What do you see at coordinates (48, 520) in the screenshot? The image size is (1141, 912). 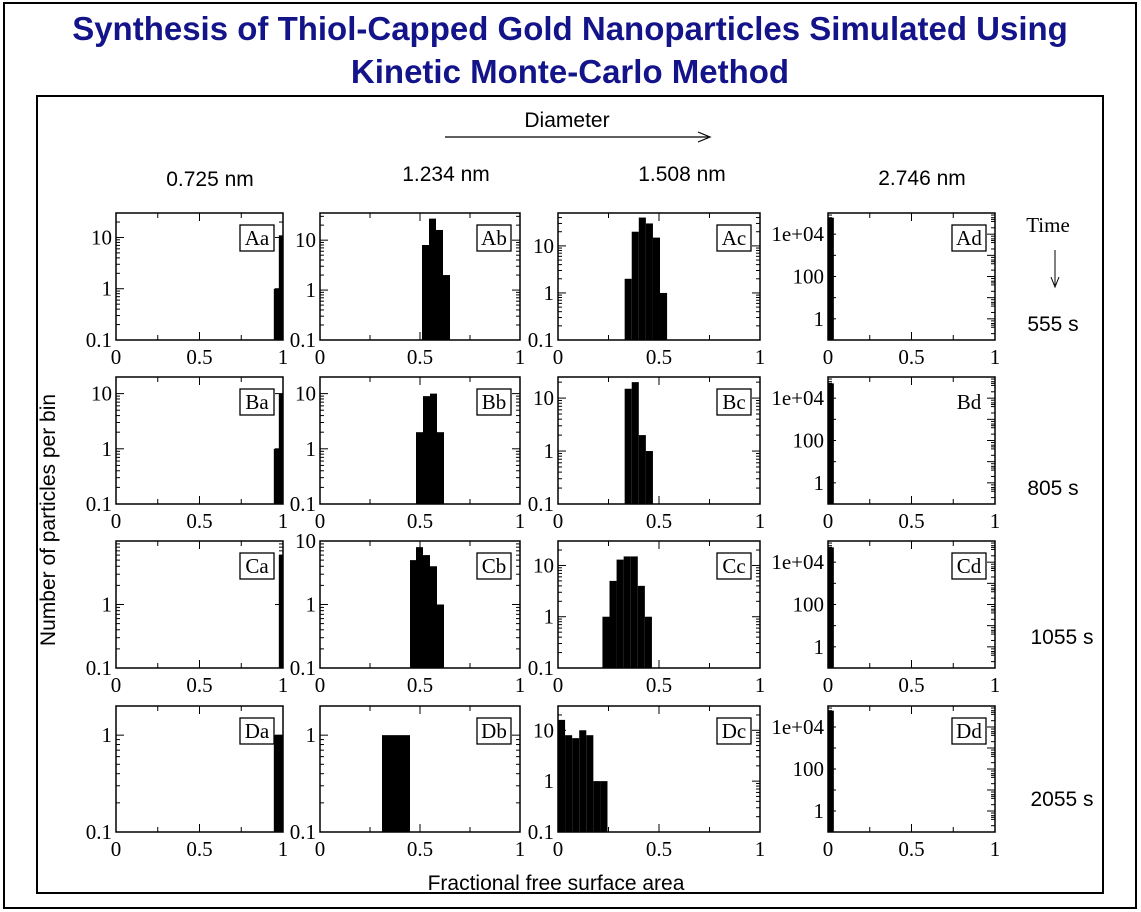 I see `y-axis-label: Number of particles per bin` at bounding box center [48, 520].